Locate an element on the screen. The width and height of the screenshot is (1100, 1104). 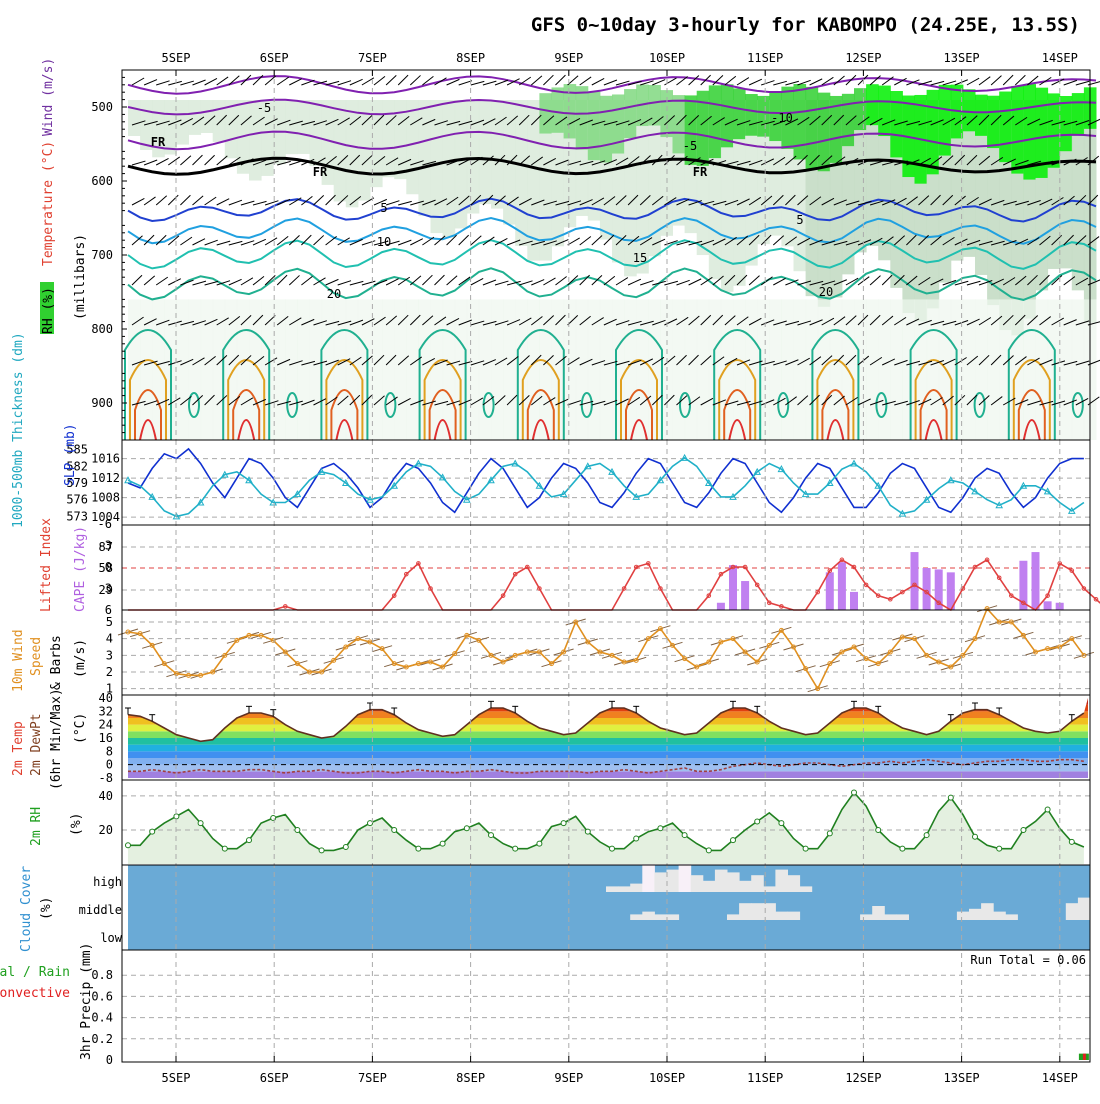
rh-area is located at coordinates (606, 828).